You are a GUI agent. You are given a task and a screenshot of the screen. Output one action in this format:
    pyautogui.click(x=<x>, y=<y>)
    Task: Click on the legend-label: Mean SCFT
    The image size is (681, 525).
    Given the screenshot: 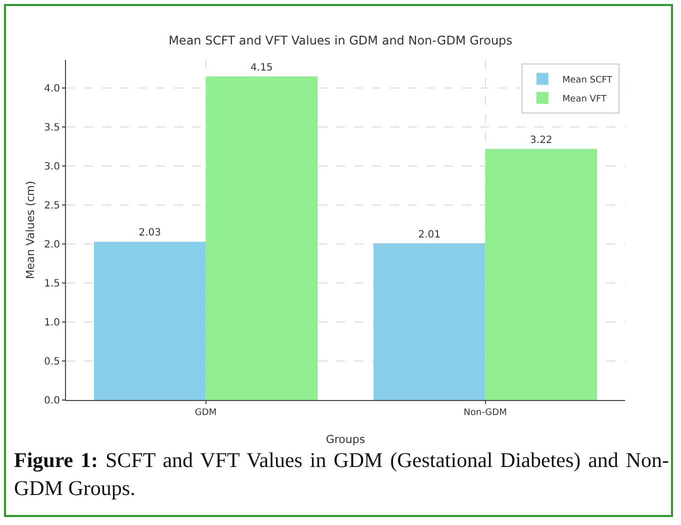 What is the action you would take?
    pyautogui.click(x=587, y=80)
    